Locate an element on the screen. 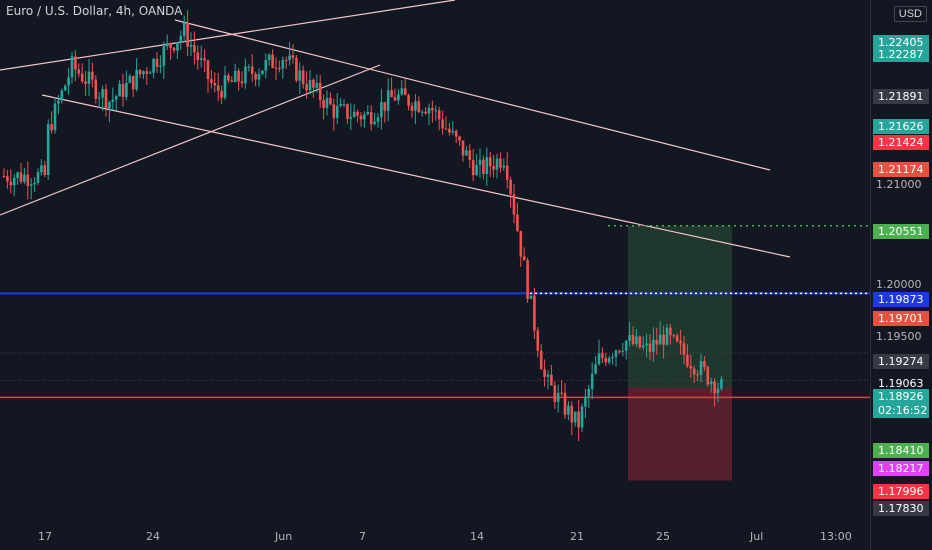  price-tick: 1.21000 is located at coordinates (899, 184).